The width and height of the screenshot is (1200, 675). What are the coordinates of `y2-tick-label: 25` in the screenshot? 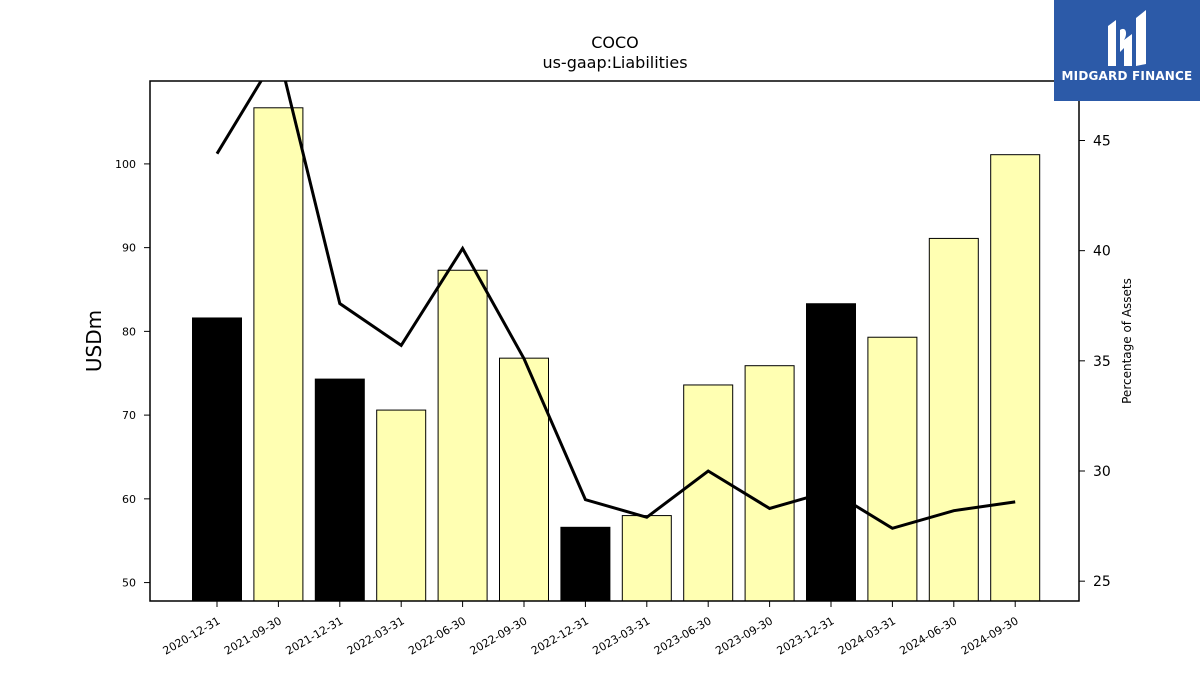 It's located at (1102, 582).